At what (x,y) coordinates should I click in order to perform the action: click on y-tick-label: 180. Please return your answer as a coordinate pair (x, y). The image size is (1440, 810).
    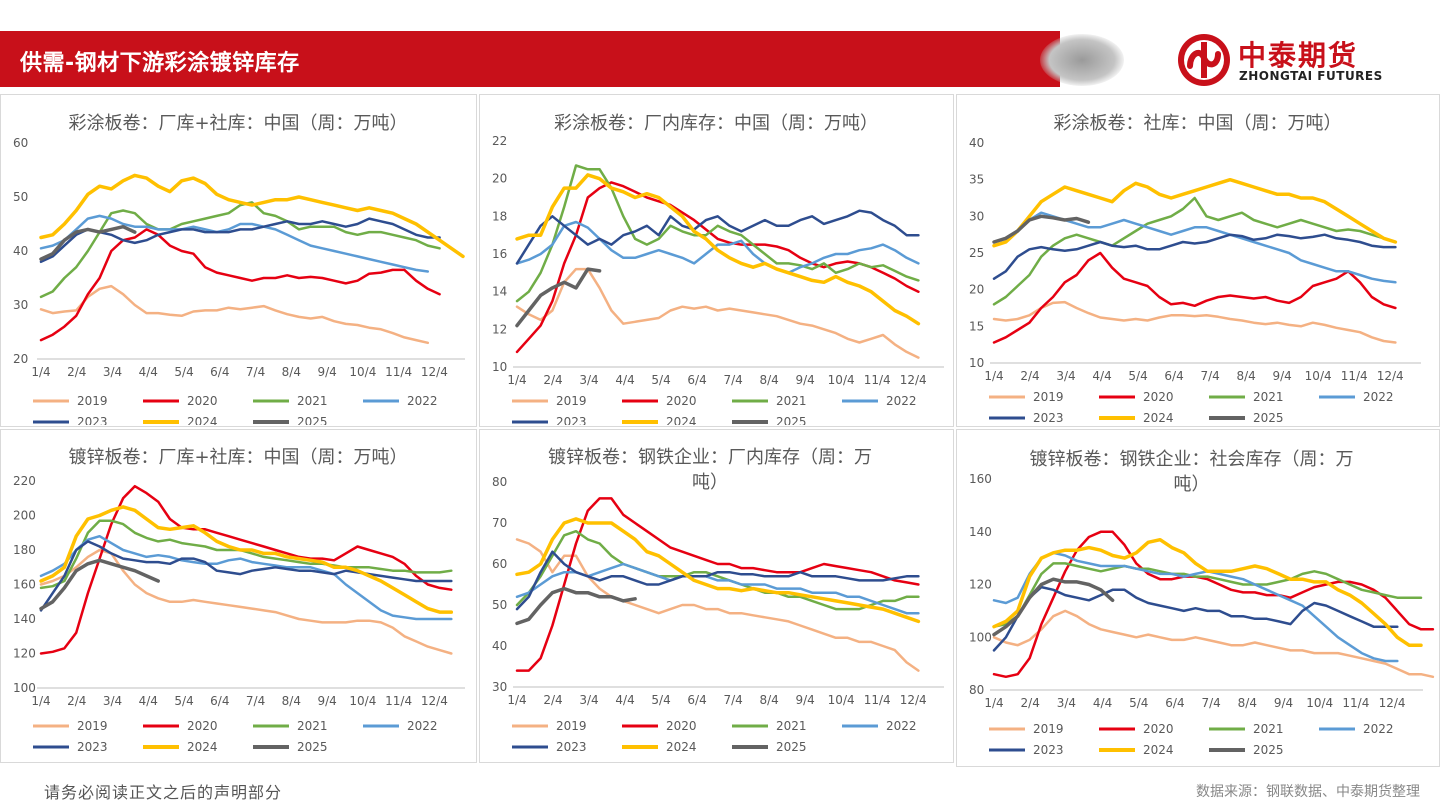
    Looking at the image, I should click on (24, 550).